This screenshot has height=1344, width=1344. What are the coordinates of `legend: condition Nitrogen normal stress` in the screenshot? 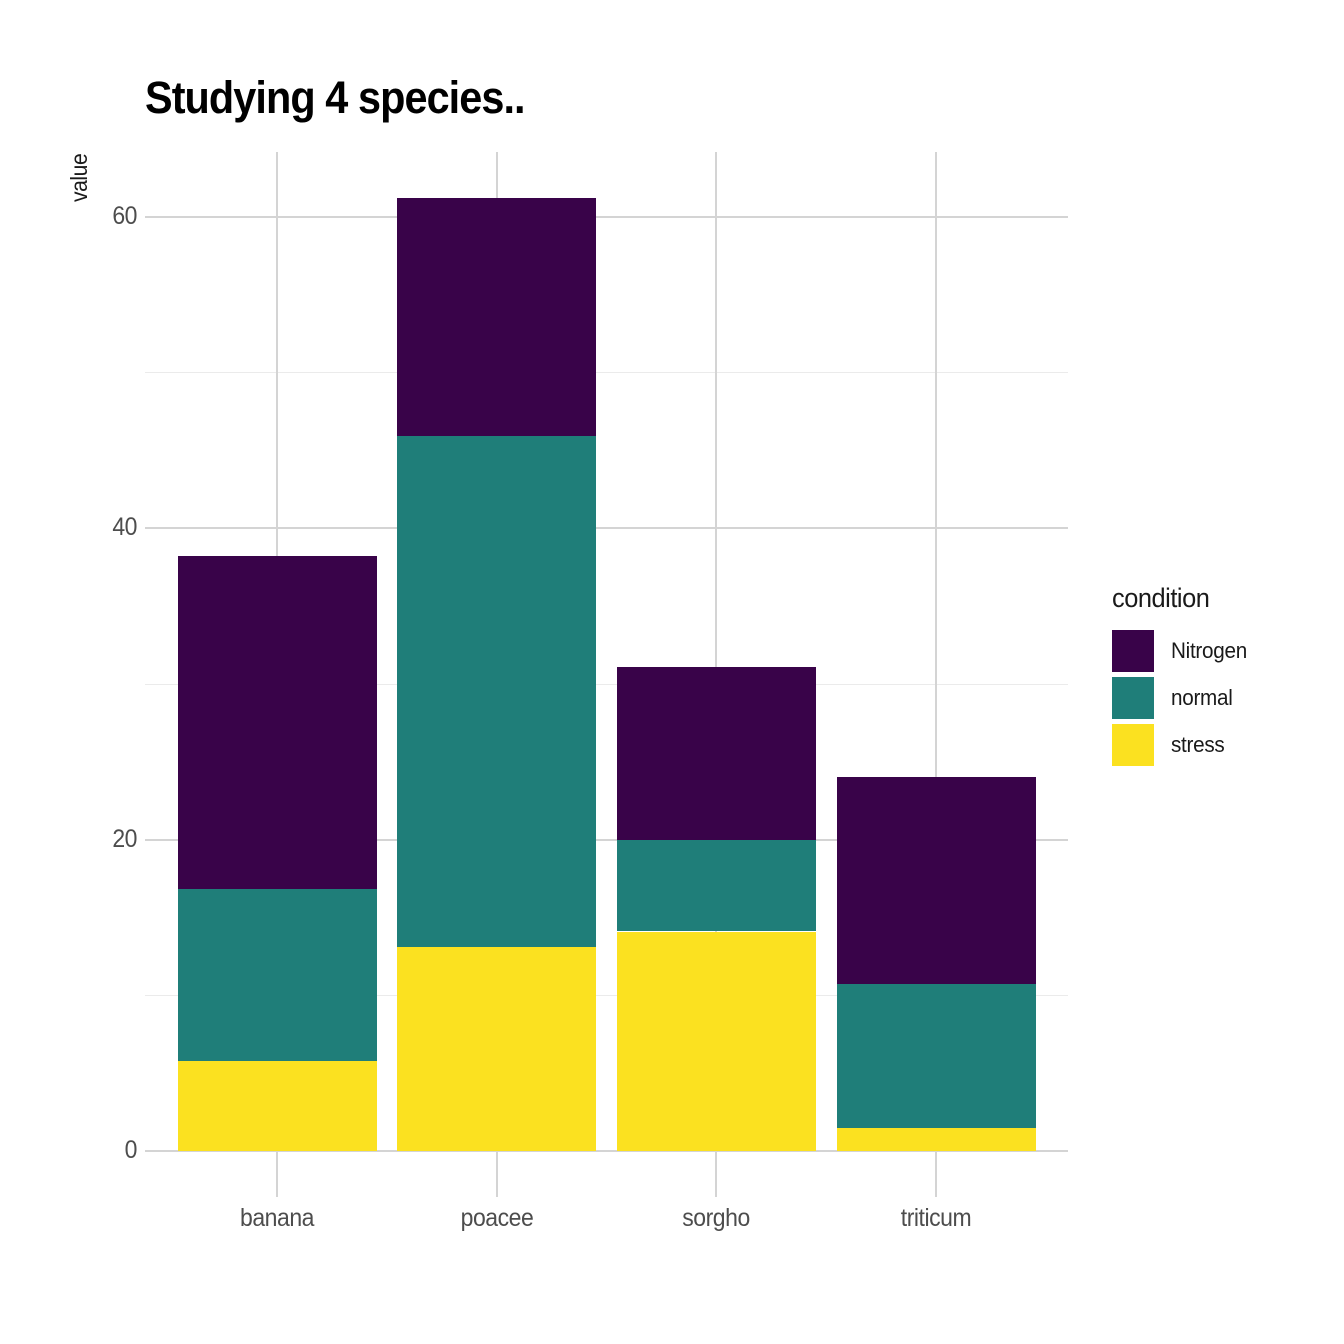 It's located at (1182, 677).